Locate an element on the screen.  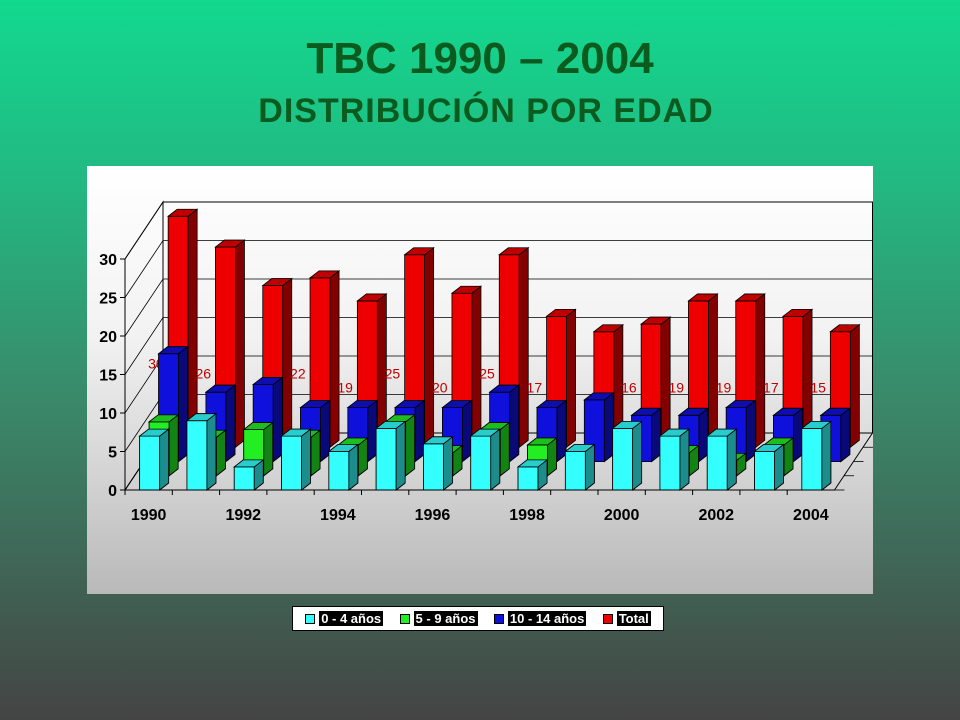
chart-legend: 0 - 4 años 5 - 9 años 10 - 14 años Total is located at coordinates (478, 618).